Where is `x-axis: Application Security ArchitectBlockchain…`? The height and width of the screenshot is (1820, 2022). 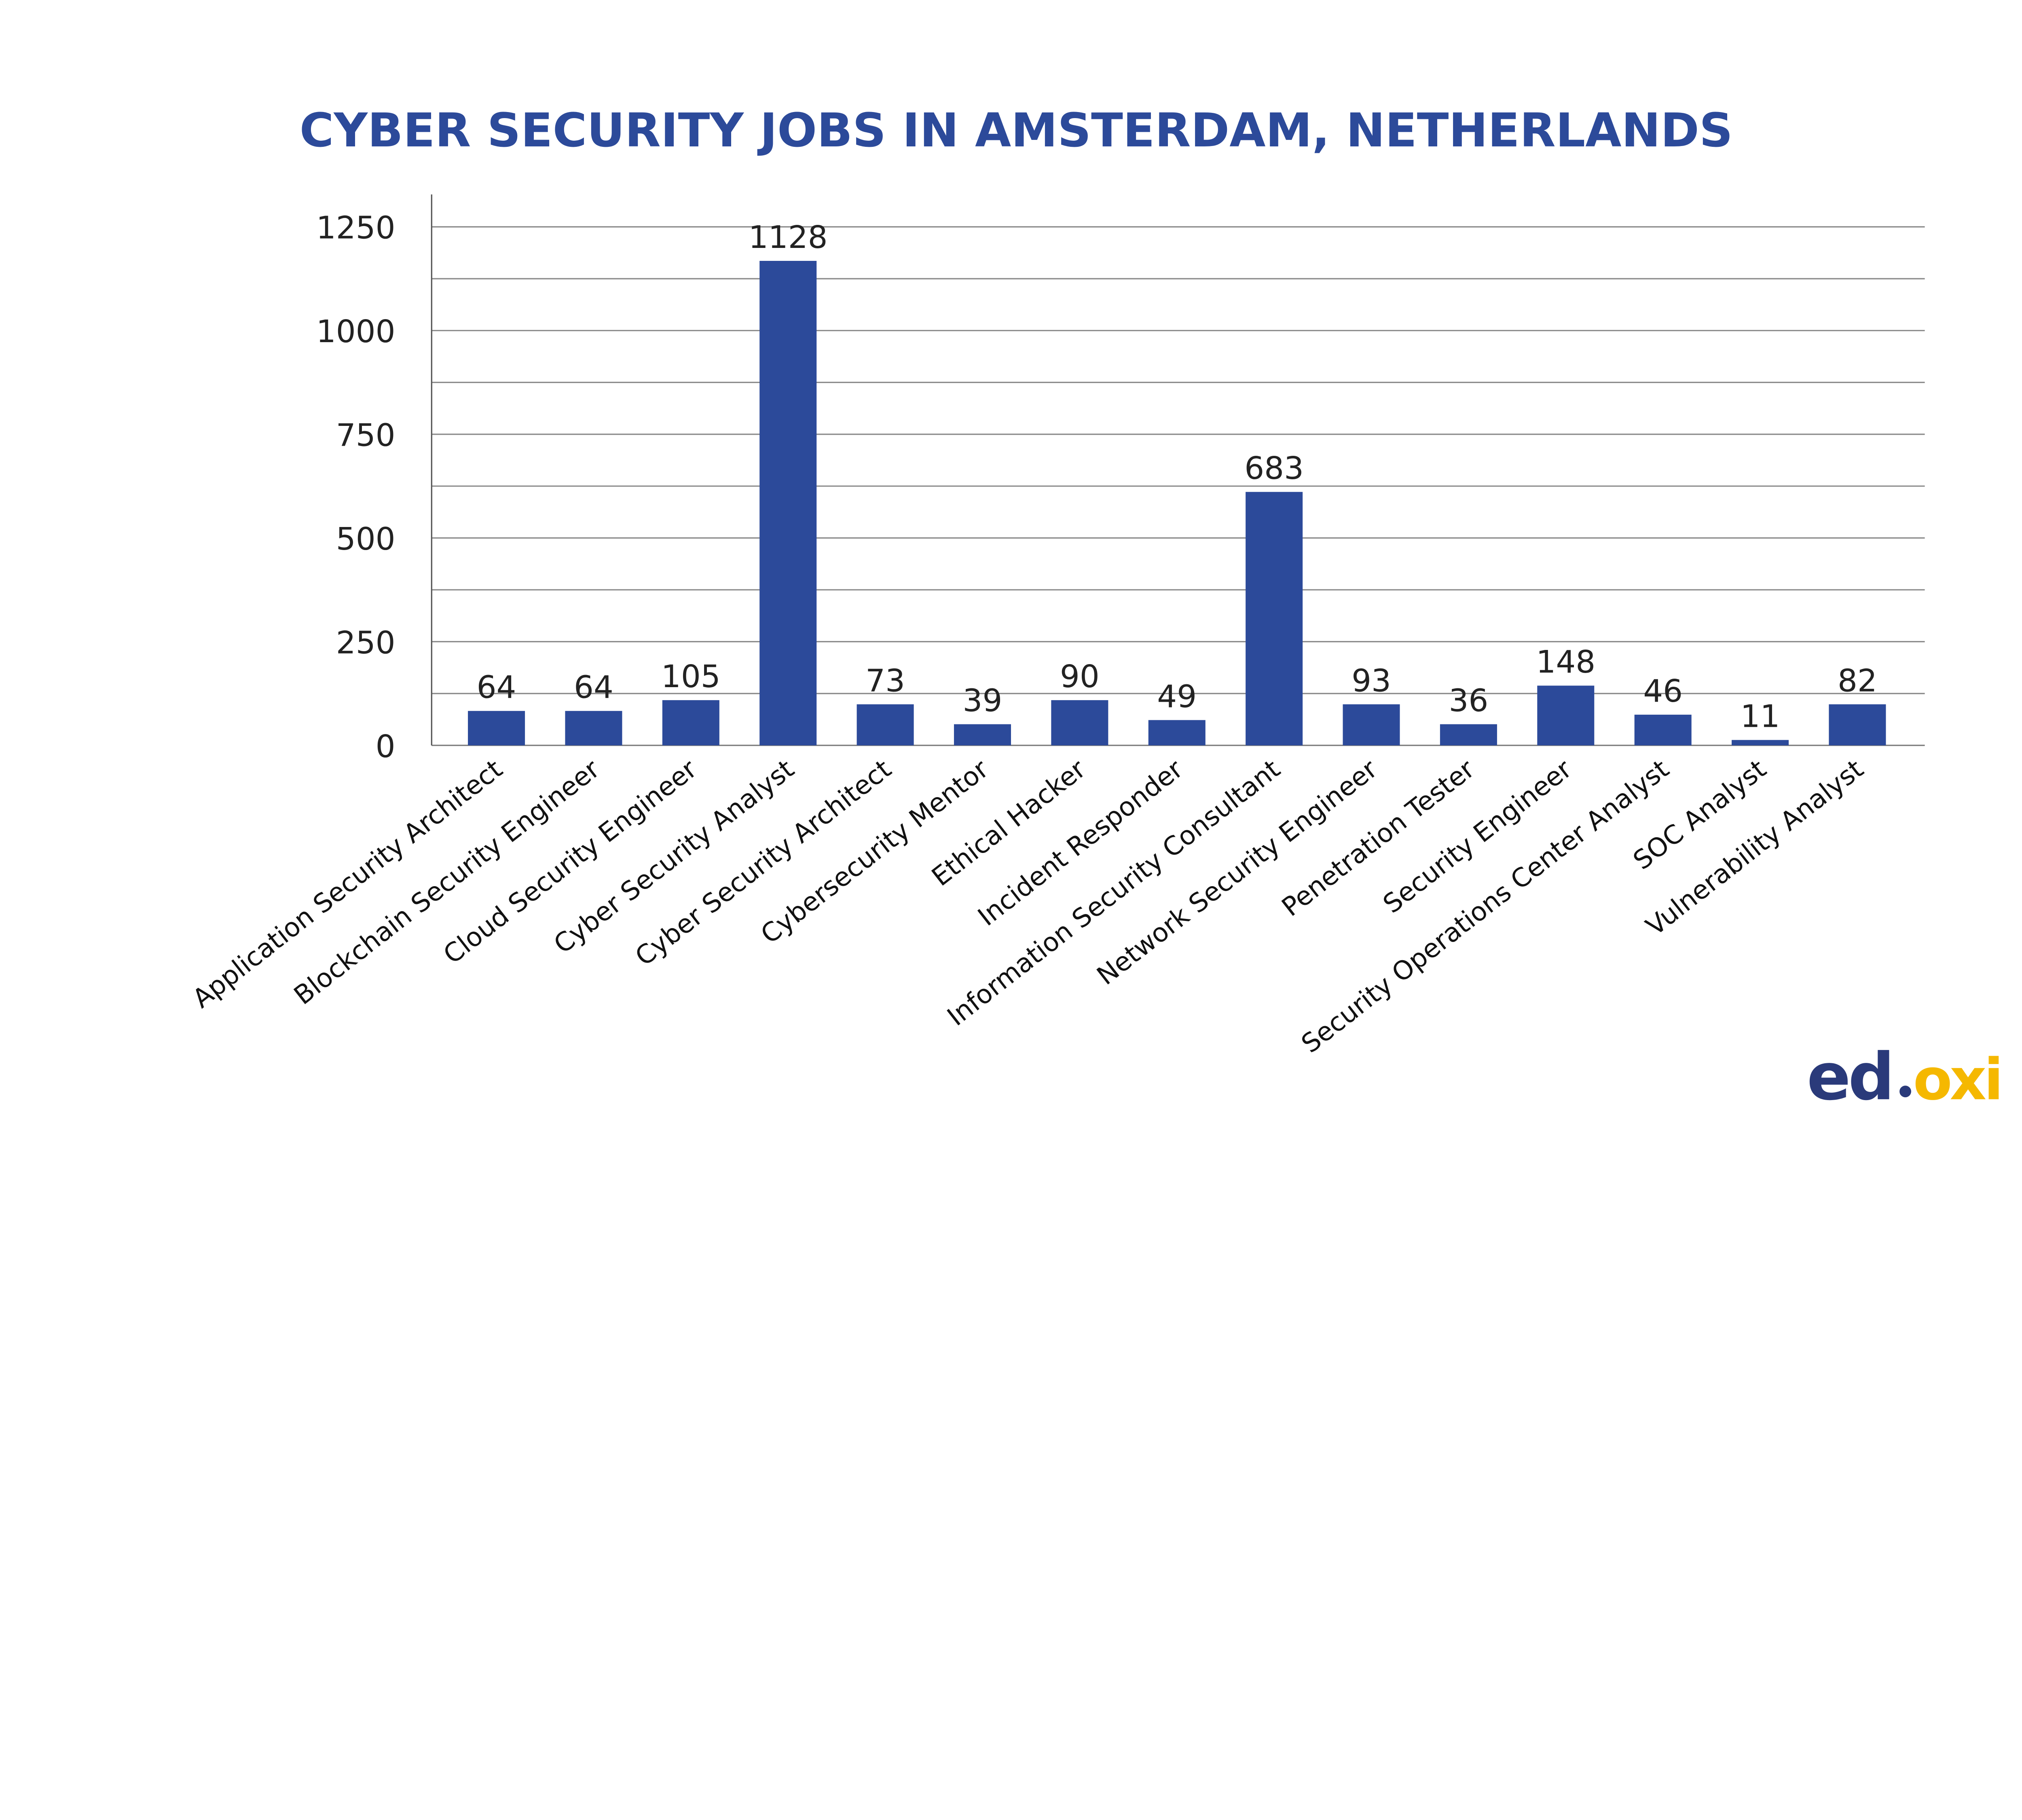
x-axis: Application Security ArchitectBlockchain… is located at coordinates (1028, 906).